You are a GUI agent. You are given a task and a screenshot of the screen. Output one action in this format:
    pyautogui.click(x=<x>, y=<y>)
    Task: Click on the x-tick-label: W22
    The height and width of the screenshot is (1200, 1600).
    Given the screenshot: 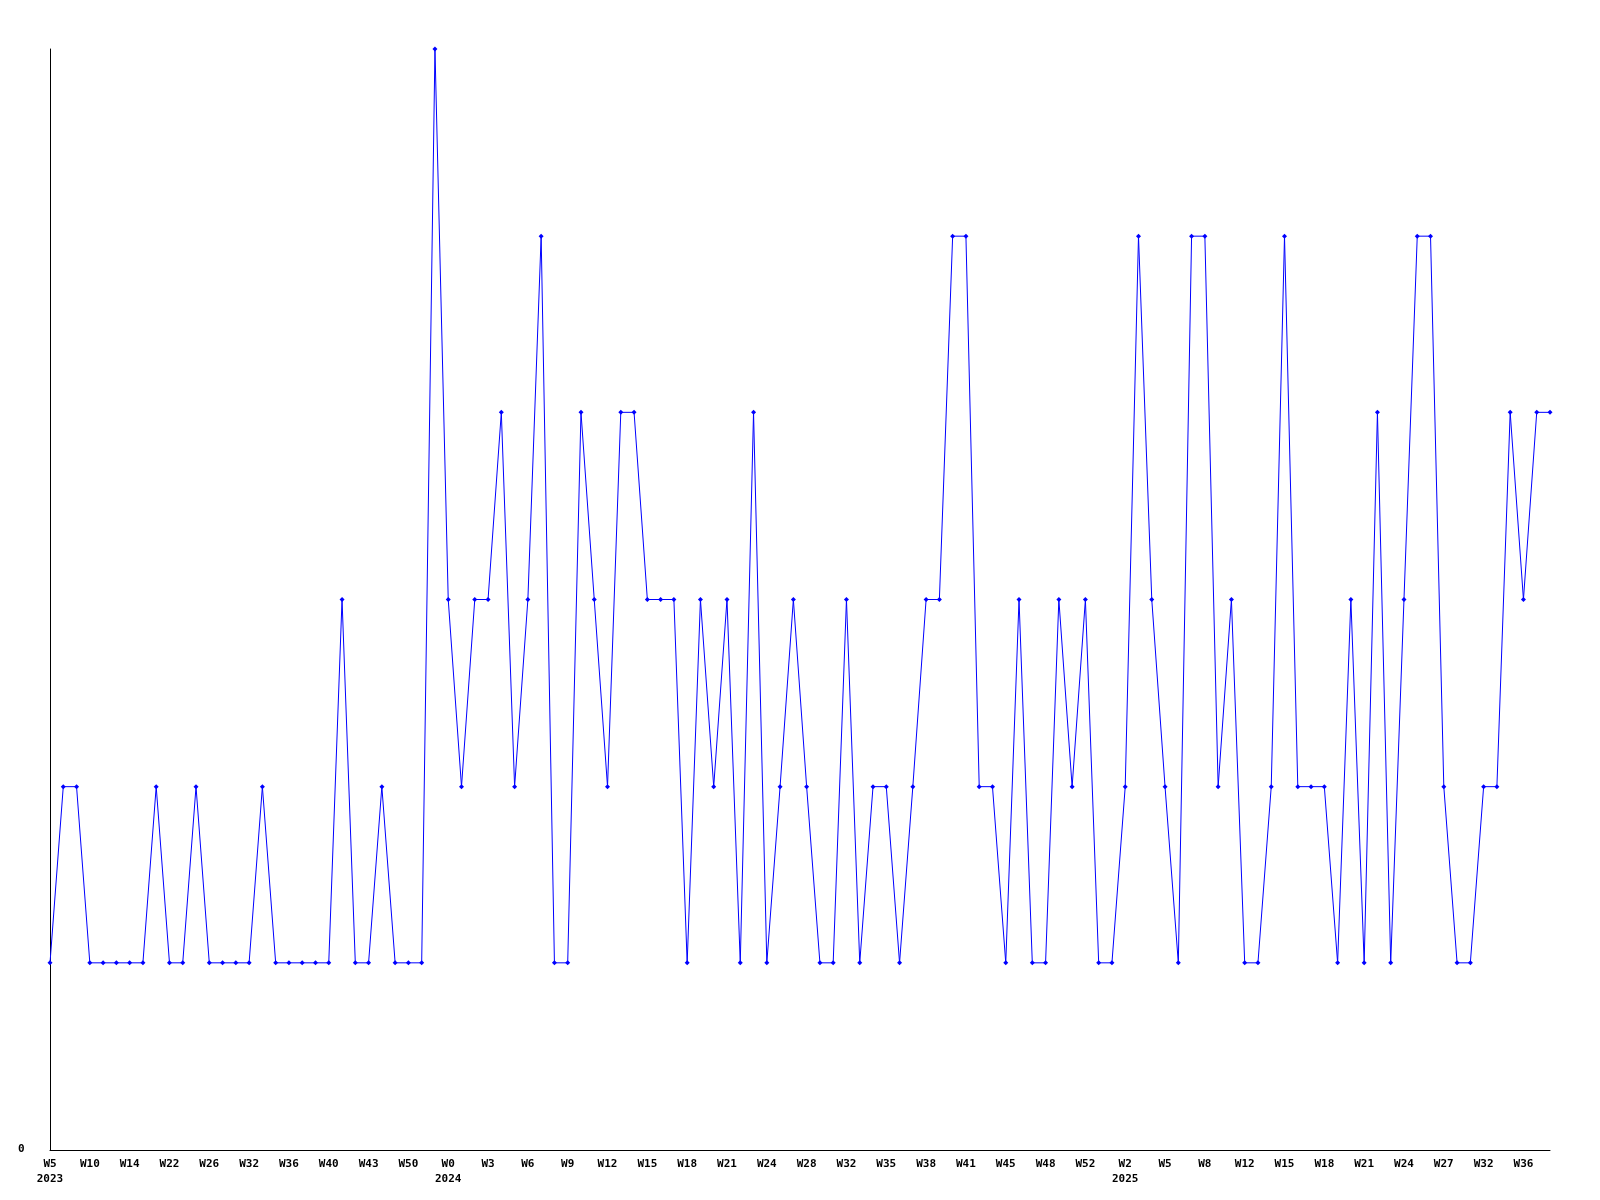 What is the action you would take?
    pyautogui.click(x=169, y=1163)
    